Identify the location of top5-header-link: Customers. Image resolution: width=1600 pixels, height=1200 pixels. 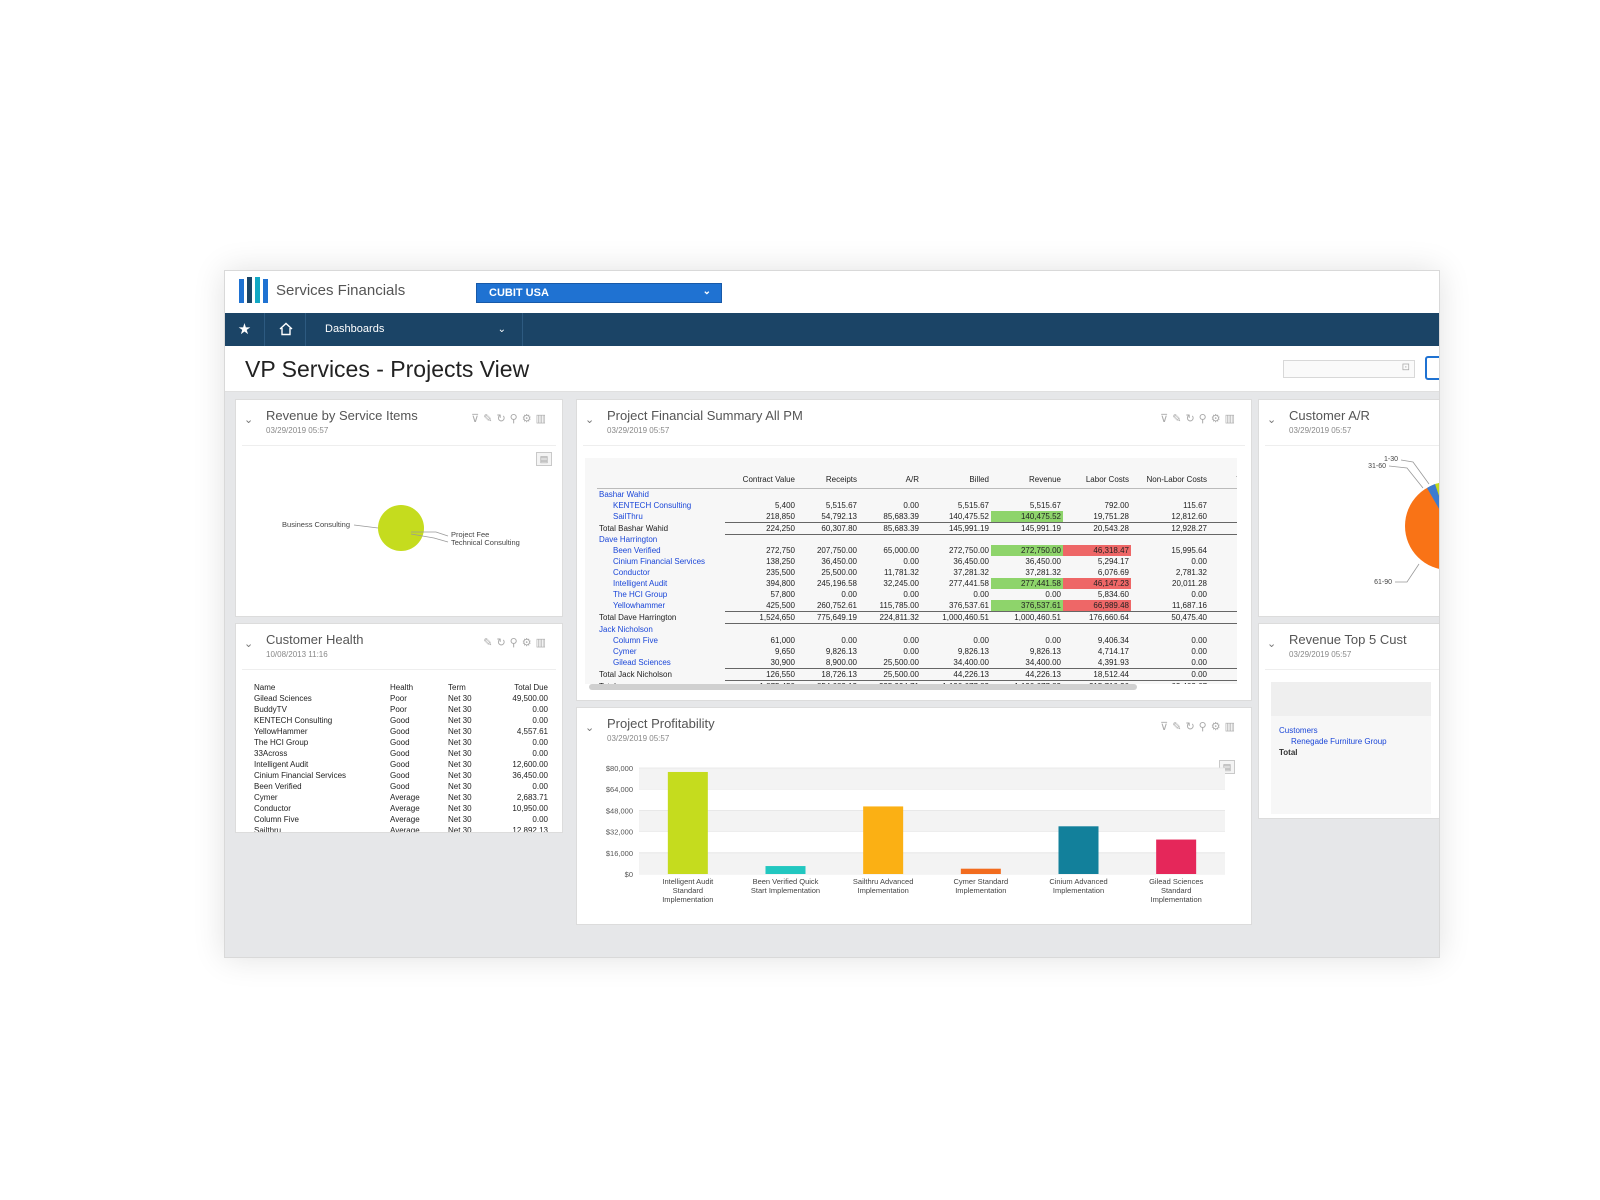
(1298, 730).